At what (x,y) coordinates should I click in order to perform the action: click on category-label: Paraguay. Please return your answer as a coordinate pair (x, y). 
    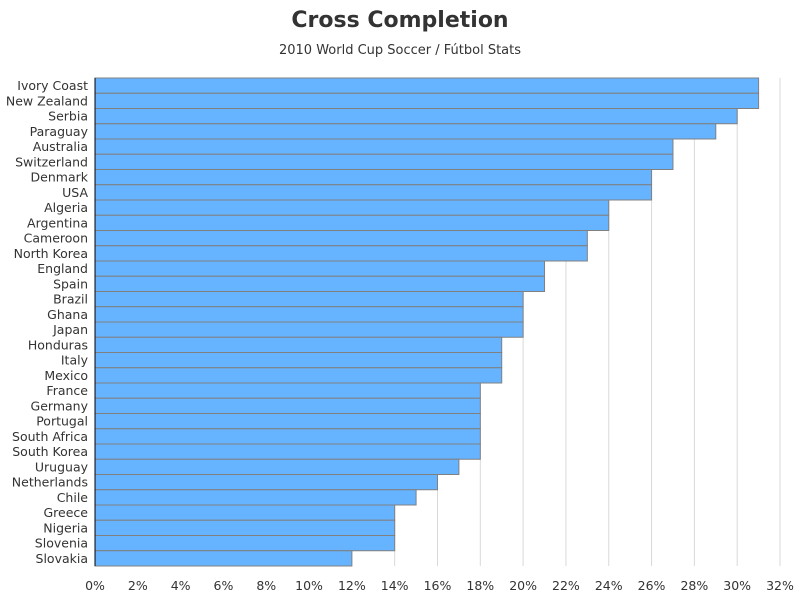
    Looking at the image, I should click on (59, 131).